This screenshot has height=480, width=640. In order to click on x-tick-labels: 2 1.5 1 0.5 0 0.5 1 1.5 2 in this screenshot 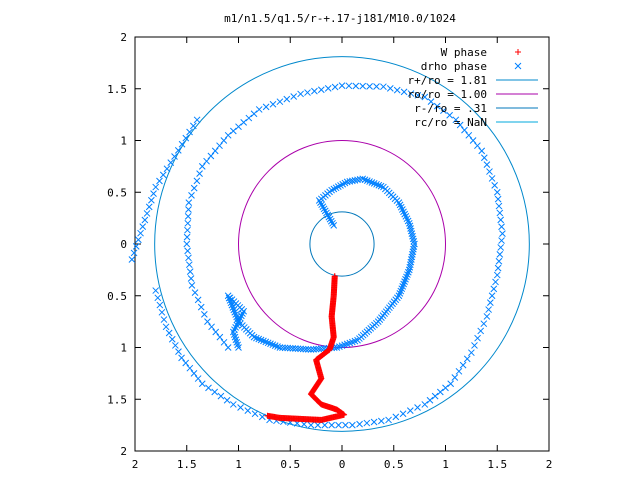, I will do `click(342, 464)`.